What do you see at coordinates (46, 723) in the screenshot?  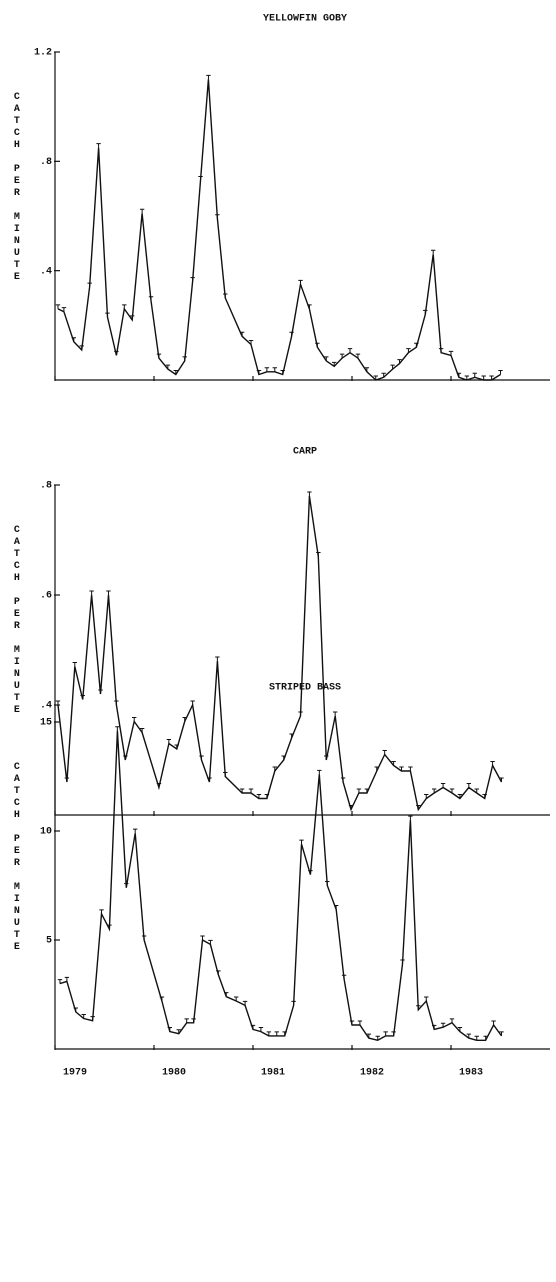 I see `y-tick-label: 15` at bounding box center [46, 723].